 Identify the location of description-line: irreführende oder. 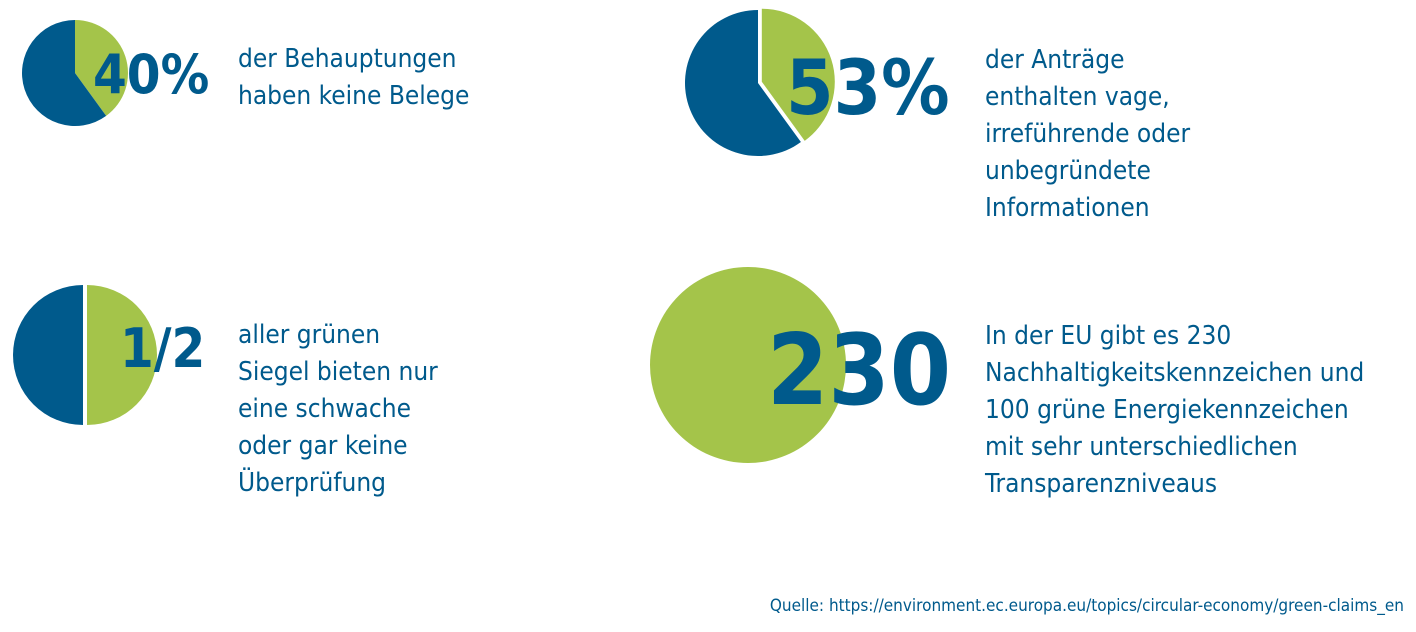
(1088, 134).